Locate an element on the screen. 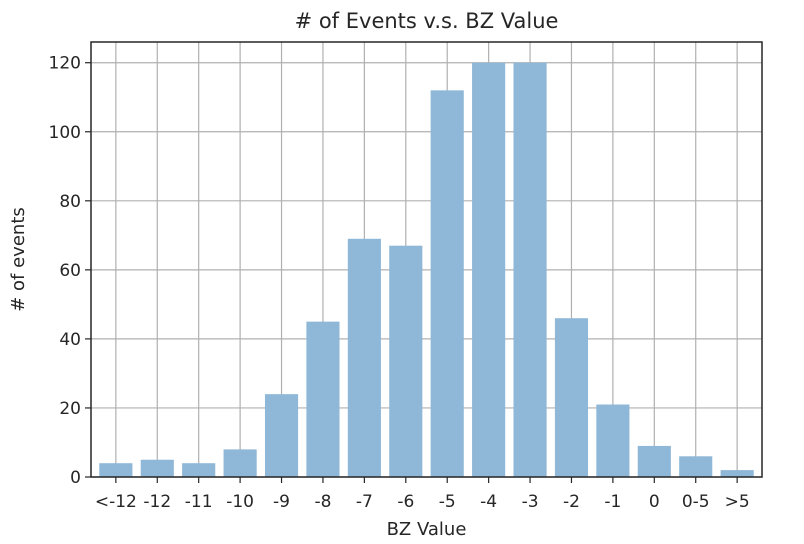 The width and height of the screenshot is (804, 544). x-tick-label: >5 is located at coordinates (737, 502).